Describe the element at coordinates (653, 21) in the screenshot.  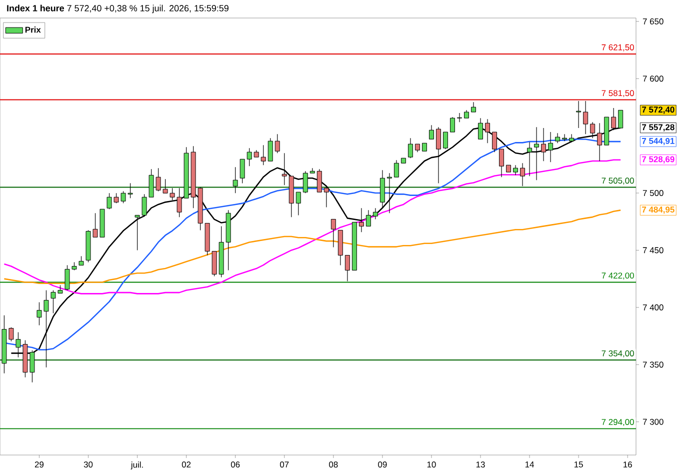
I see `y-tick-label: 7 650` at that location.